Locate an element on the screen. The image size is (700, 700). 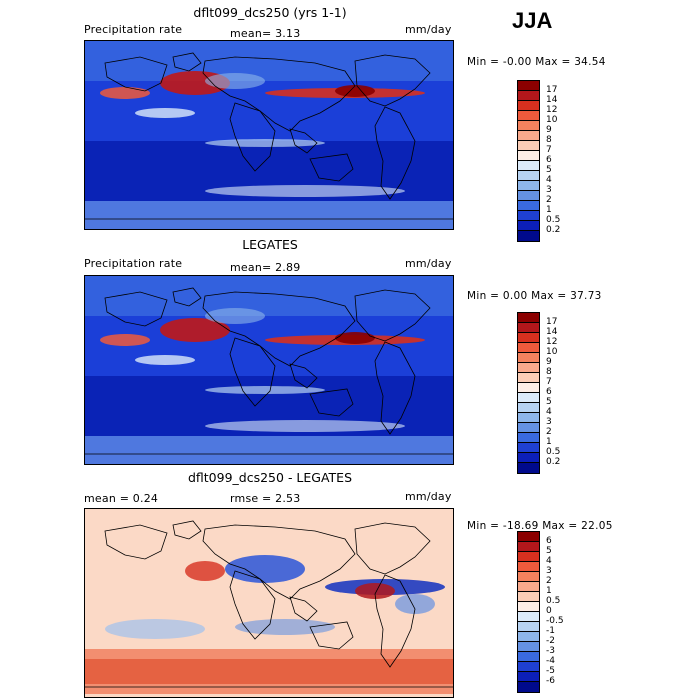
panel-1-colorbar is located at coordinates (528, 161).